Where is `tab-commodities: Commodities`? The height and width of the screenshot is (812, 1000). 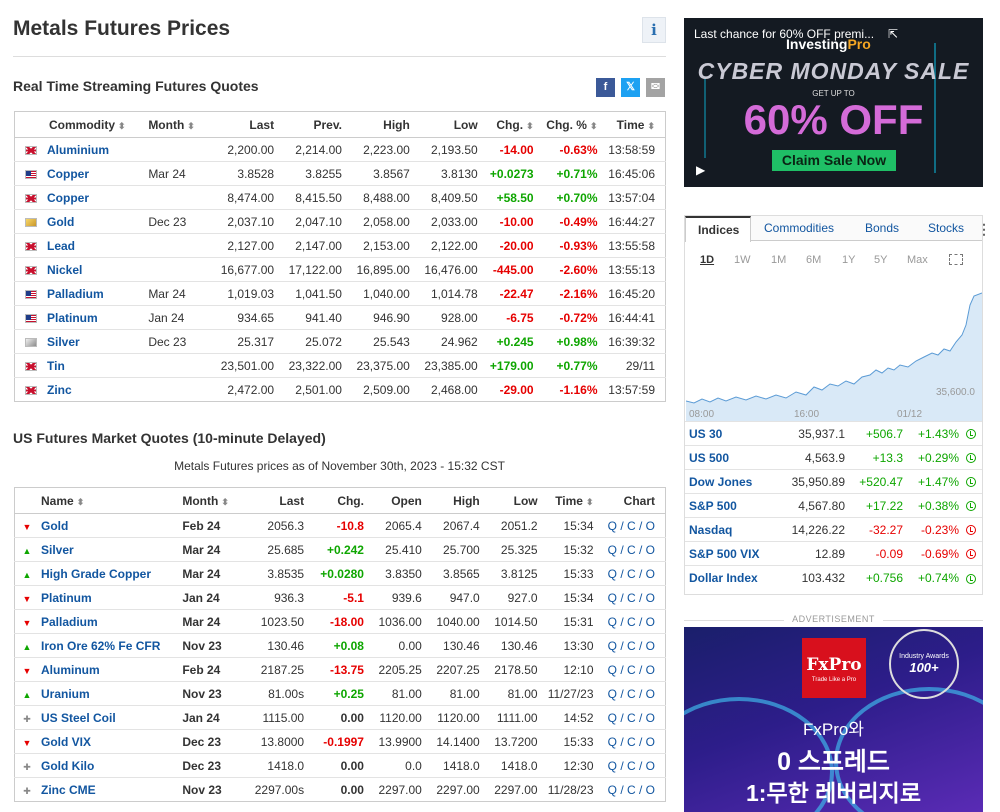
tab-commodities: Commodities is located at coordinates (799, 228).